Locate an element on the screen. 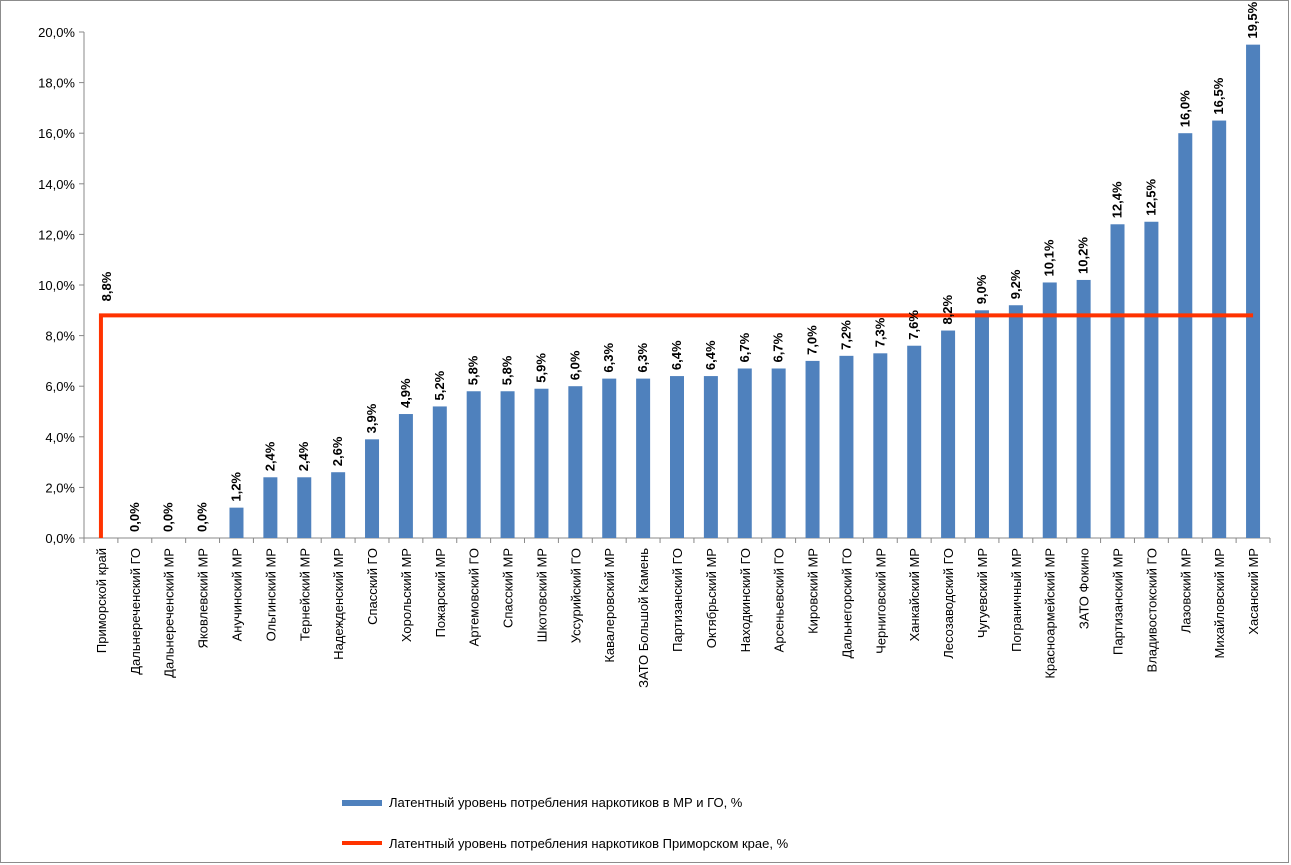  x-tick-label: Дальнегорский ГО is located at coordinates (846, 603).